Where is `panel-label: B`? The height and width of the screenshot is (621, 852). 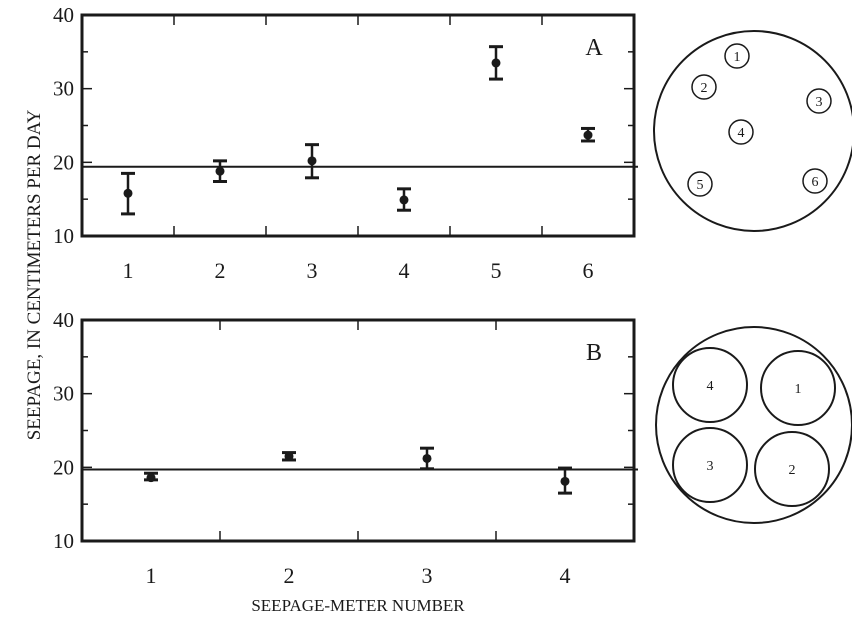 panel-label: B is located at coordinates (594, 353).